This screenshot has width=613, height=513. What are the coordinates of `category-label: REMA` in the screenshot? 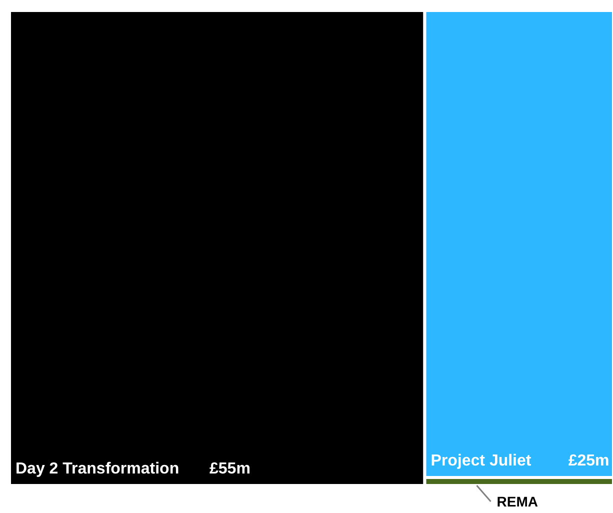 It's located at (517, 502).